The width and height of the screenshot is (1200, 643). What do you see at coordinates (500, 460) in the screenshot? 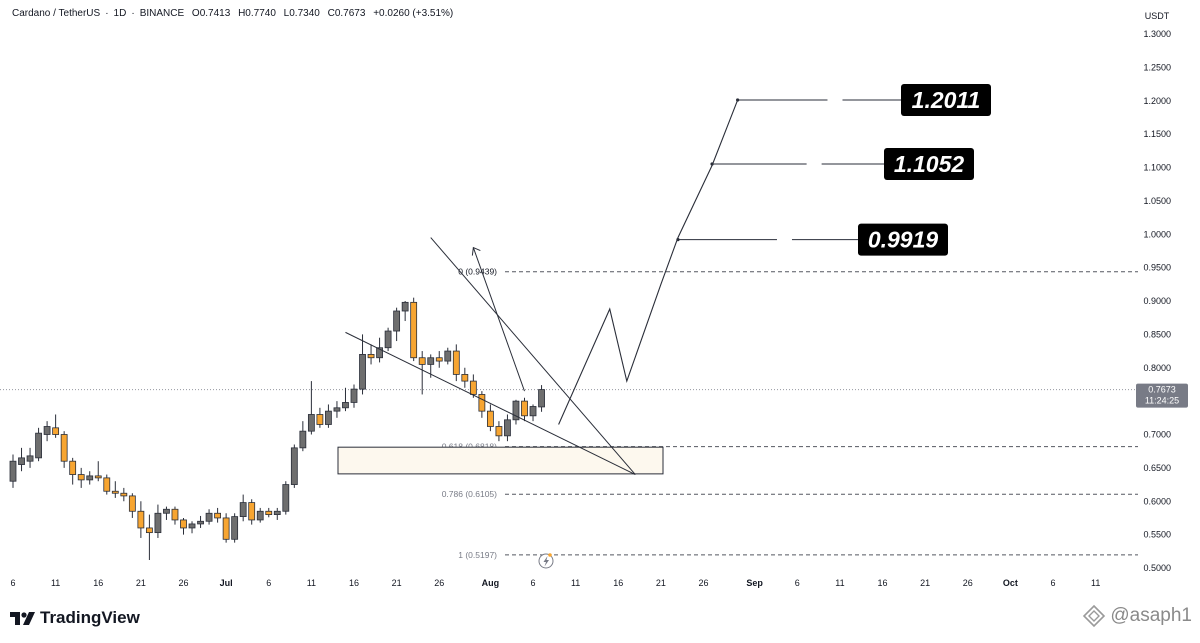
I see `demand-zone-box` at bounding box center [500, 460].